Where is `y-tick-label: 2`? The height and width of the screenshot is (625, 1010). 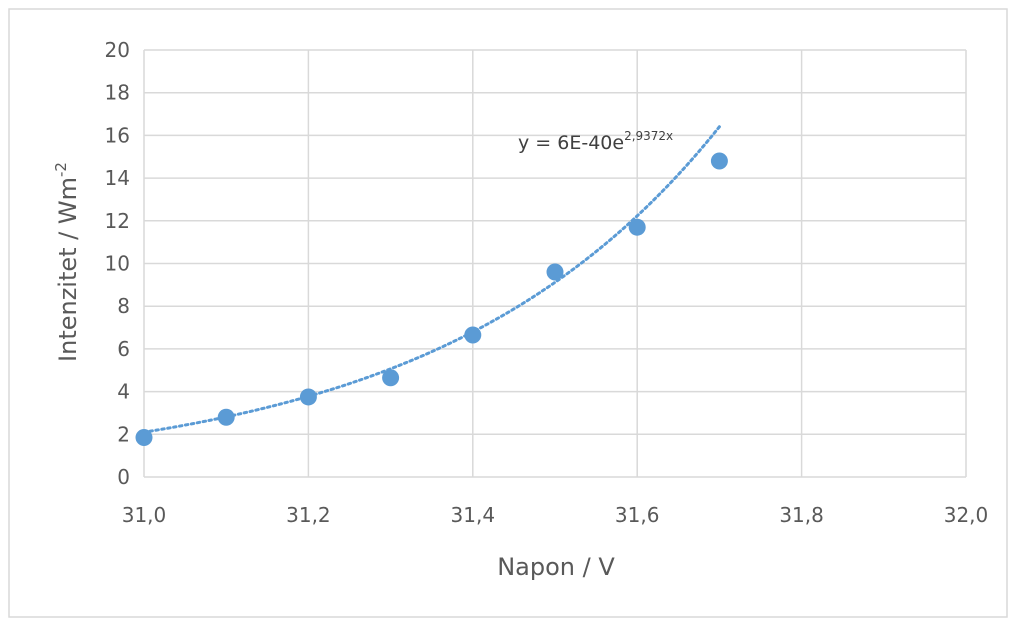
y-tick-label: 2 is located at coordinates (123, 434).